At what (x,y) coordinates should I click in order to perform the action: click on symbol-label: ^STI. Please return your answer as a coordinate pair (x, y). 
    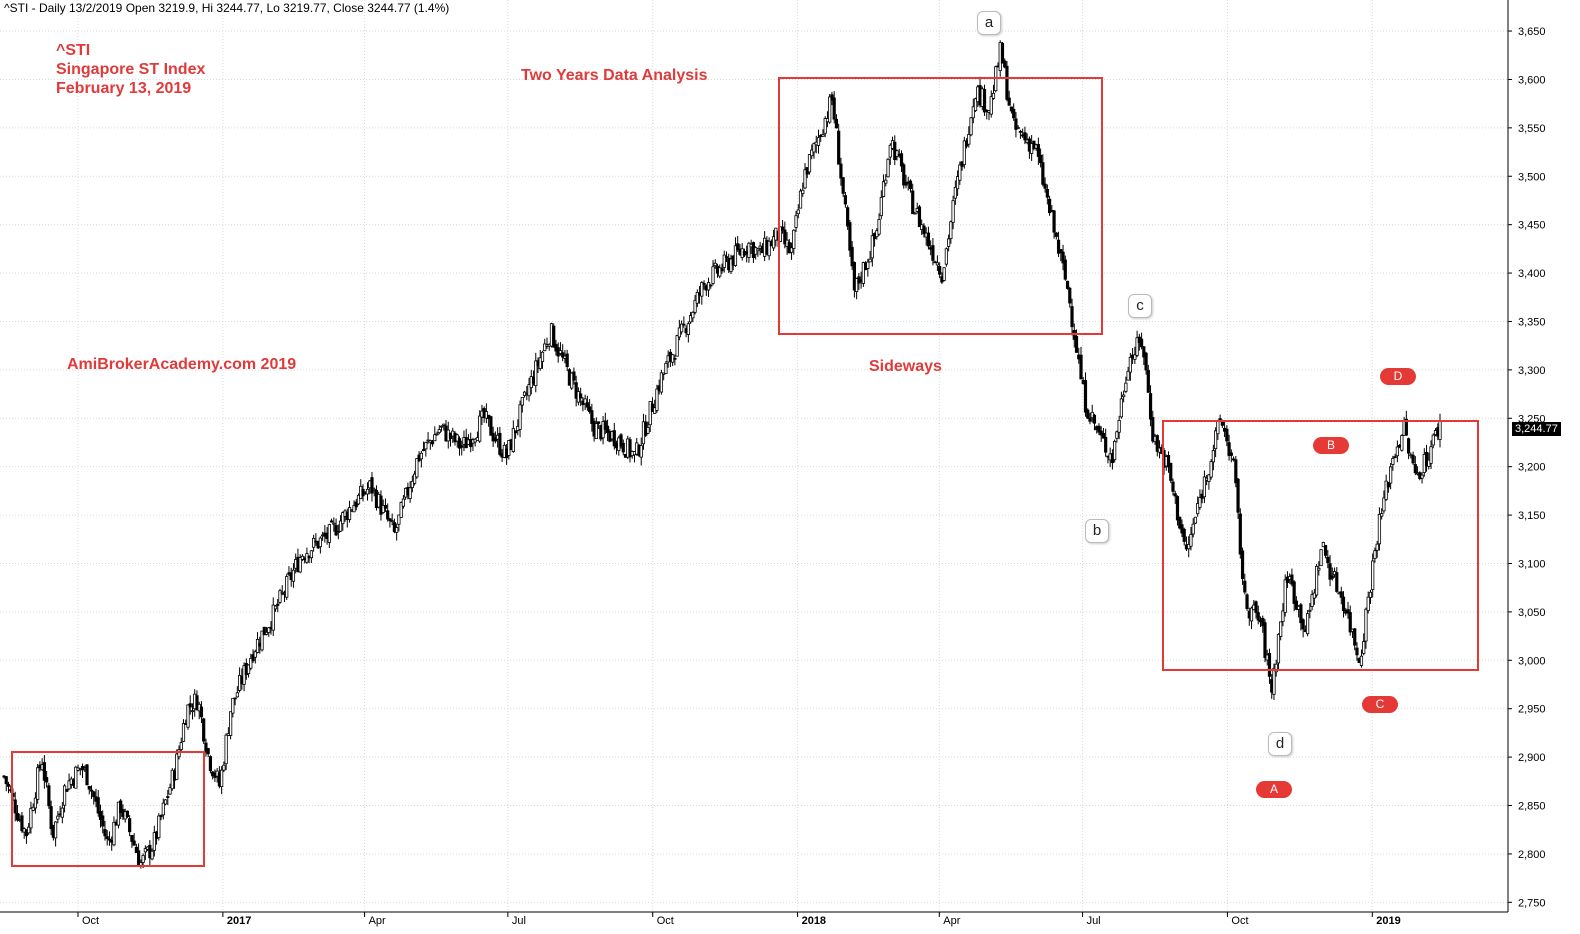
    Looking at the image, I should click on (73, 50).